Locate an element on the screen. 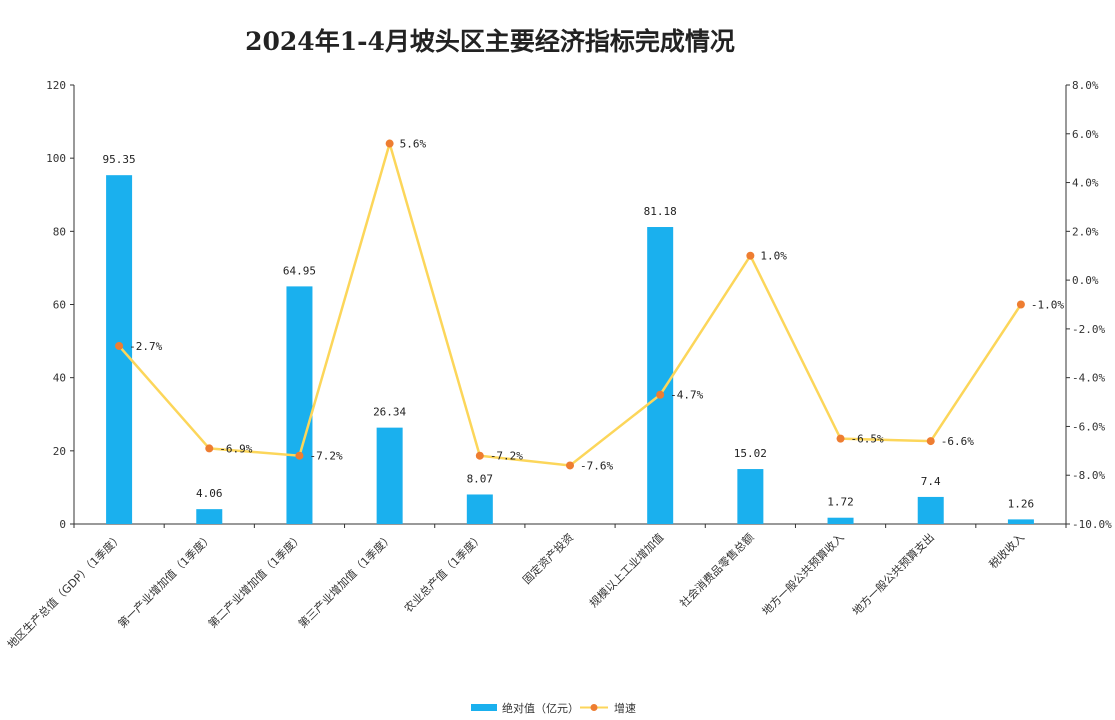  left-tick-label: 80 is located at coordinates (59, 231).